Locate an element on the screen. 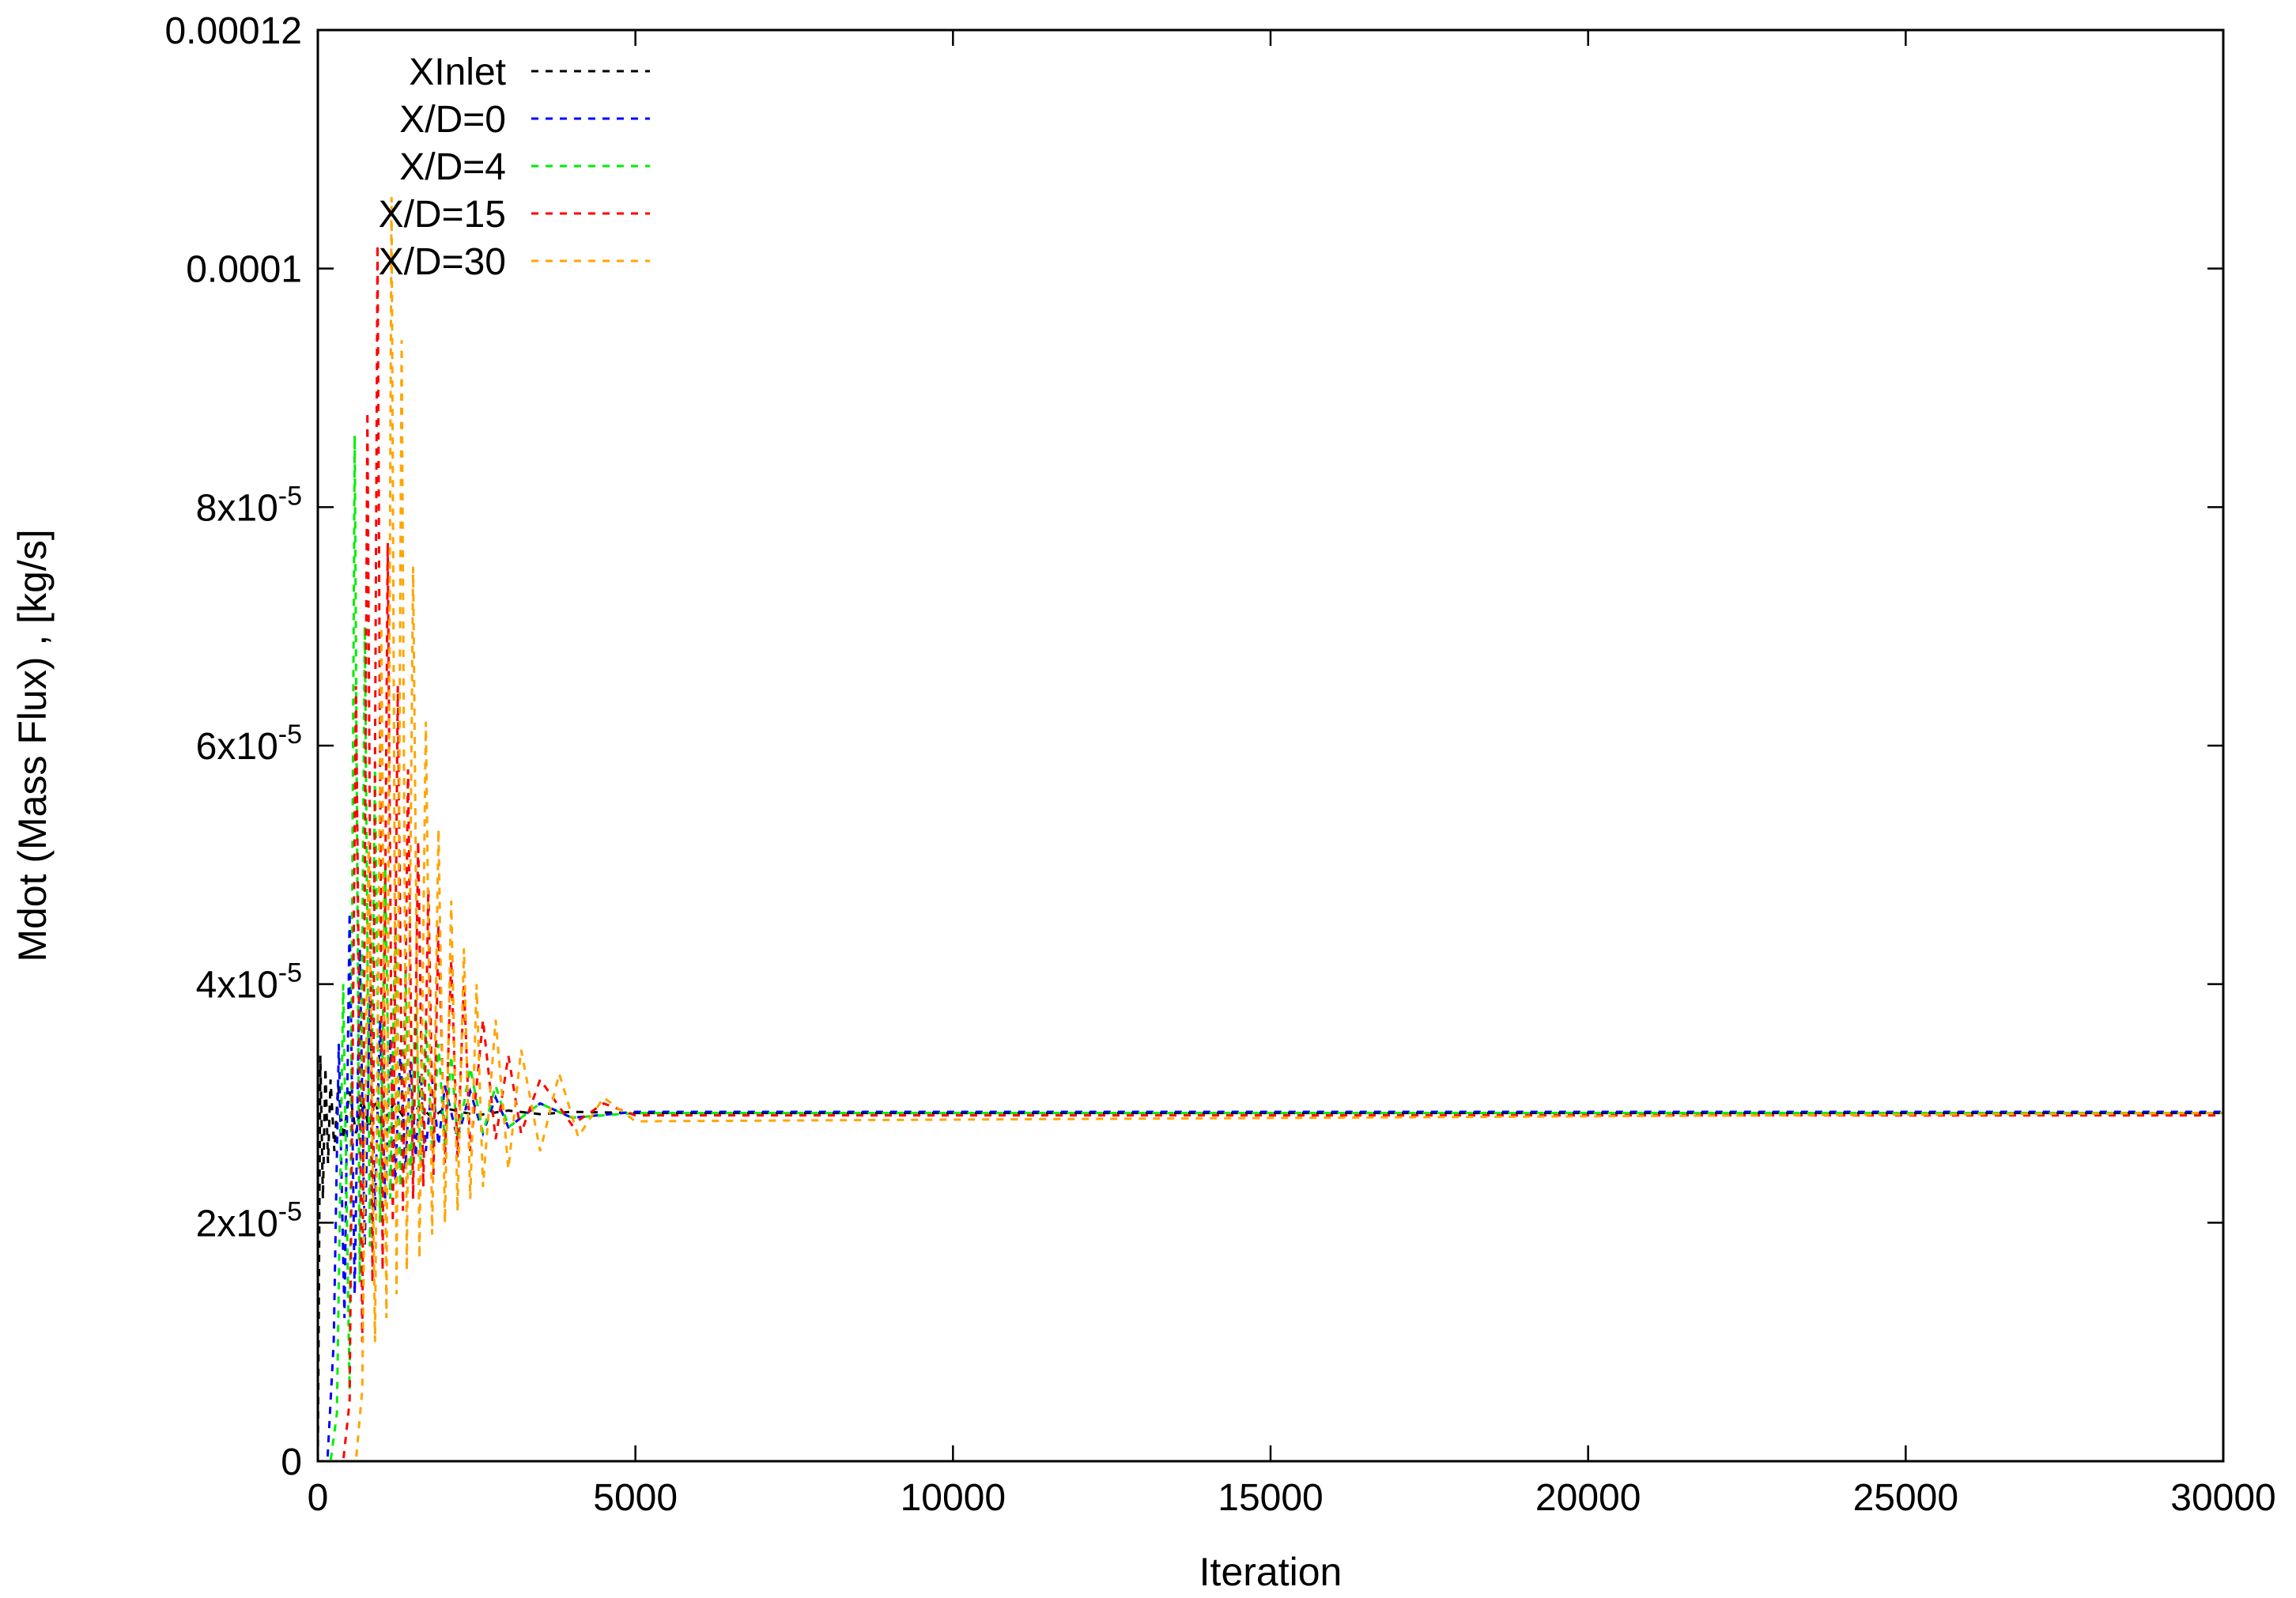  x-tick-label-0: 0 is located at coordinates (318, 1498).